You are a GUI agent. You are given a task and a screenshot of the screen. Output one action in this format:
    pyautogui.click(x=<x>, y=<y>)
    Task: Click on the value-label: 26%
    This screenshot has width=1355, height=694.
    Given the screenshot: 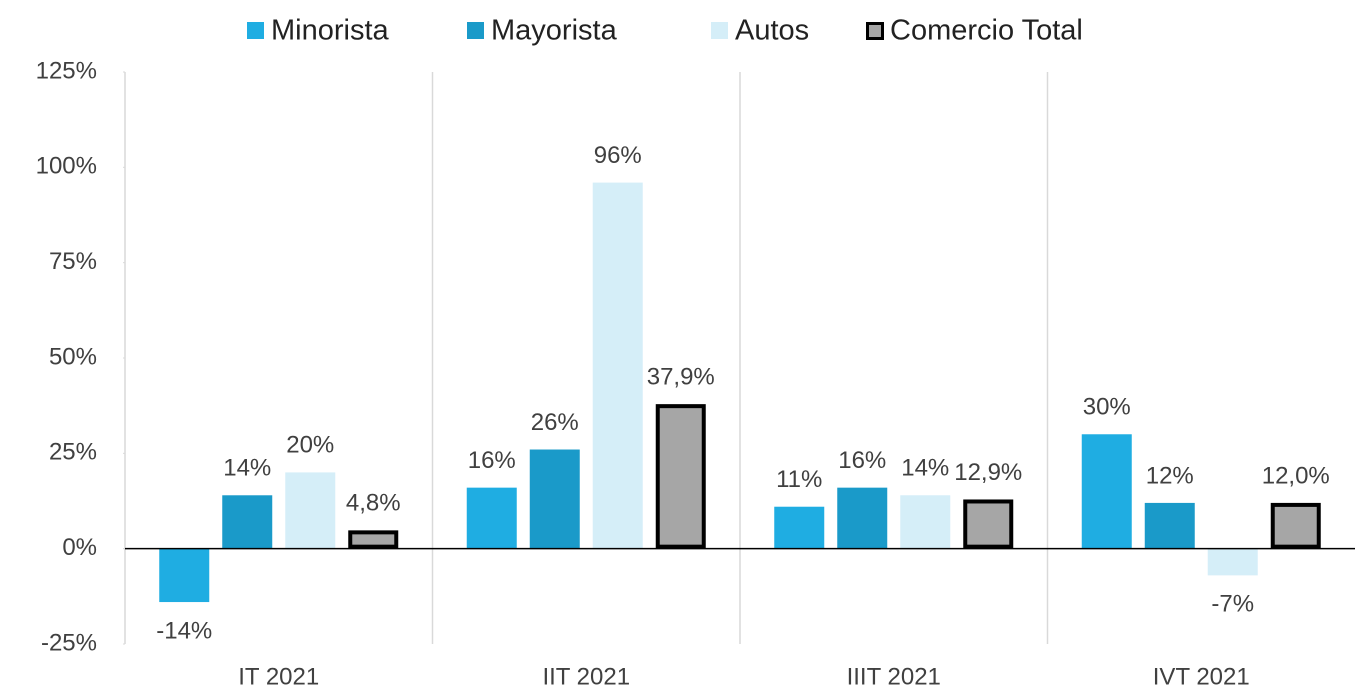 What is the action you would take?
    pyautogui.click(x=555, y=422)
    